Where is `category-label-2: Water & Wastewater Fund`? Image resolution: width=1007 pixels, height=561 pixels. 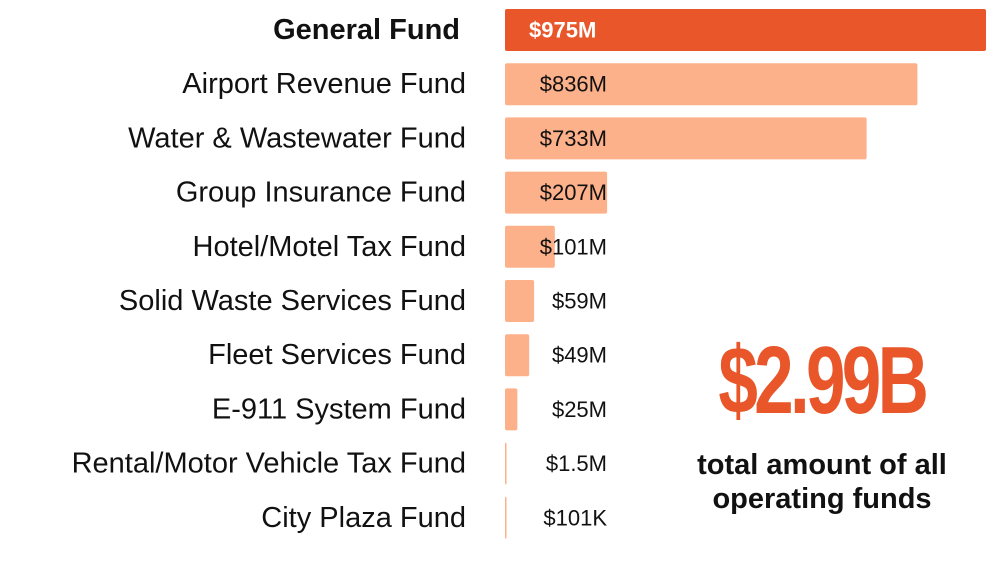
category-label-2: Water & Wastewater Fund is located at coordinates (297, 138).